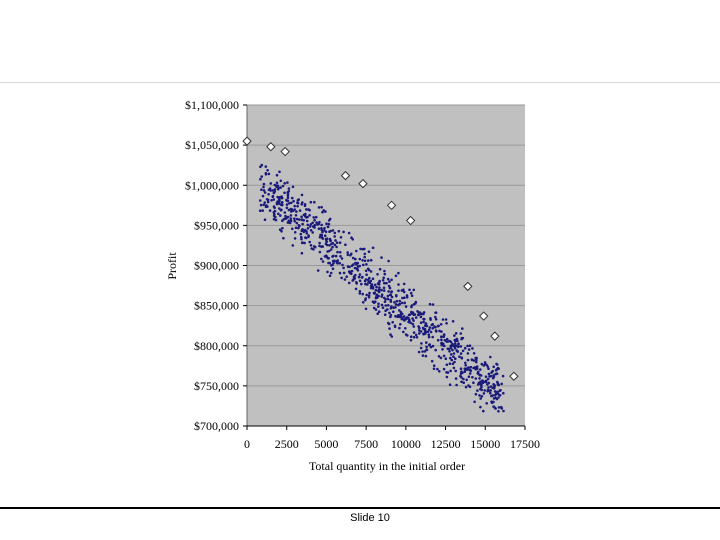  I want to click on x-axis-title: Total quantity in the initial order, so click(387, 466).